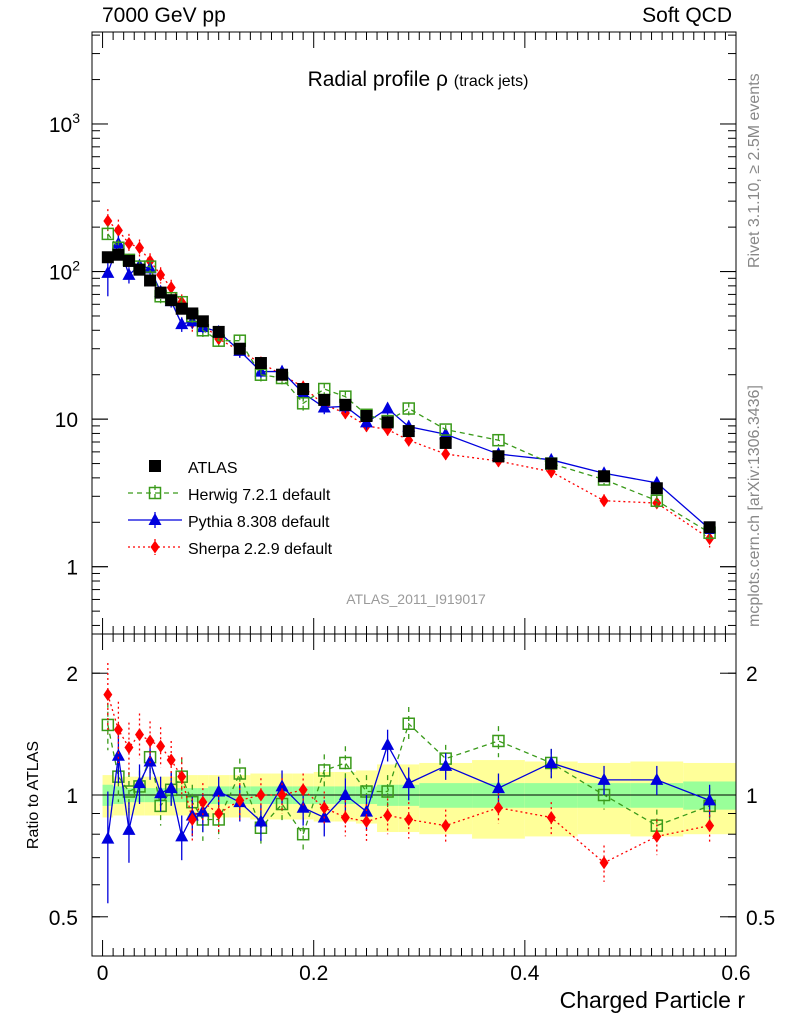  What do you see at coordinates (313, 973) in the screenshot?
I see `xtick-label: 0.2` at bounding box center [313, 973].